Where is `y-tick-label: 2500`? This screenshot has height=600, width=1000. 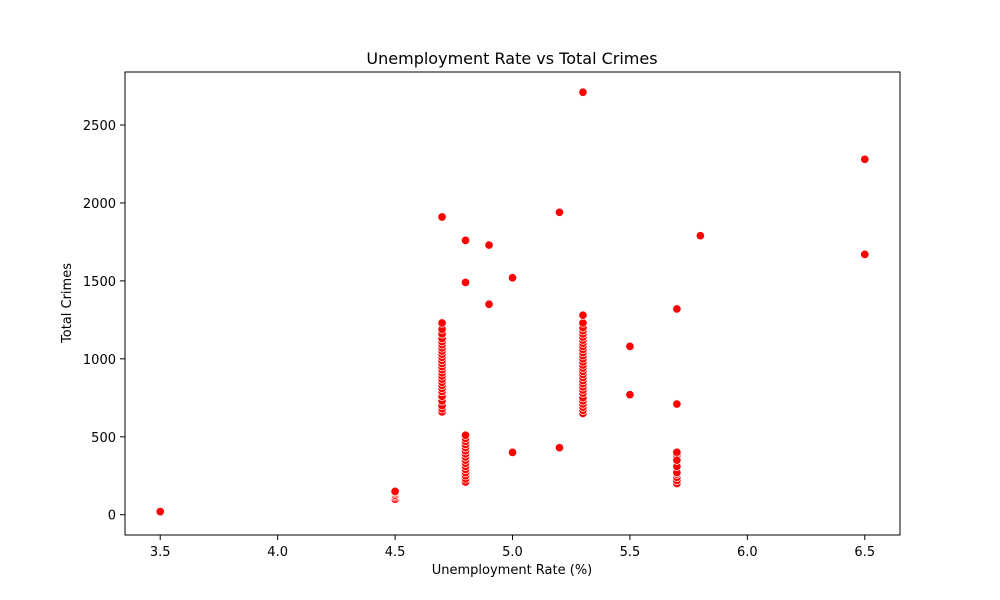 y-tick-label: 2500 is located at coordinates (99, 126).